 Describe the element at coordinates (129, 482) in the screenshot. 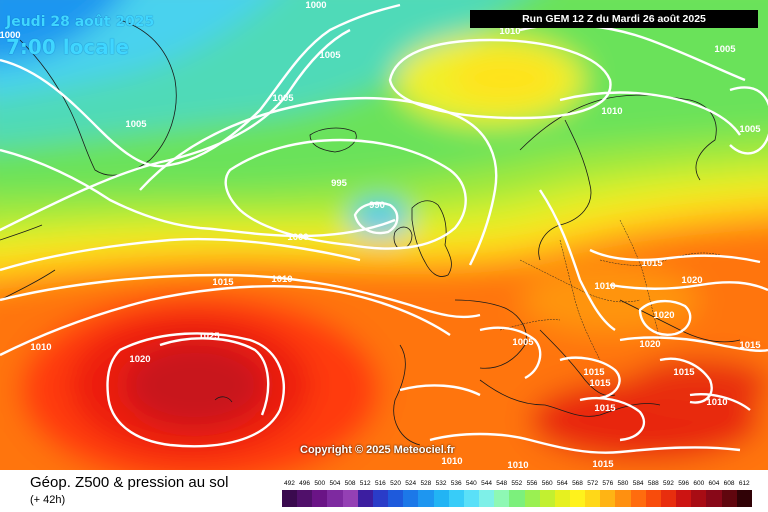

I see `product-title: Géop. Z500 & pression au sol` at that location.